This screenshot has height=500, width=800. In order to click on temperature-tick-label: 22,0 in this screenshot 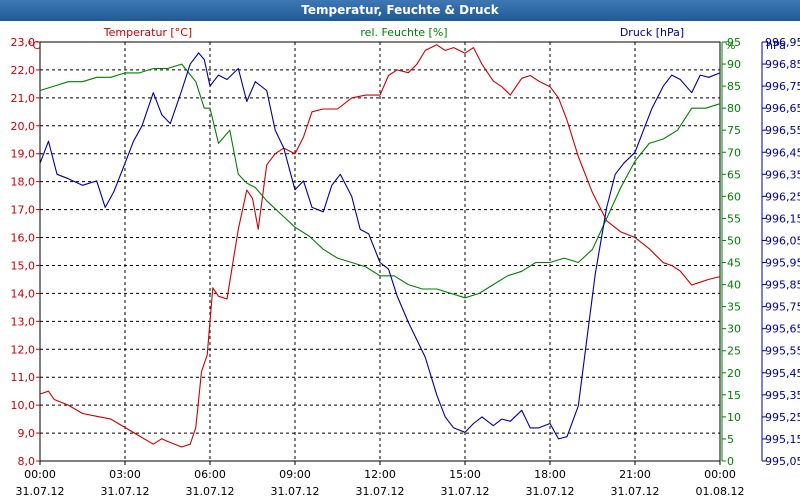, I will do `click(23, 70)`.